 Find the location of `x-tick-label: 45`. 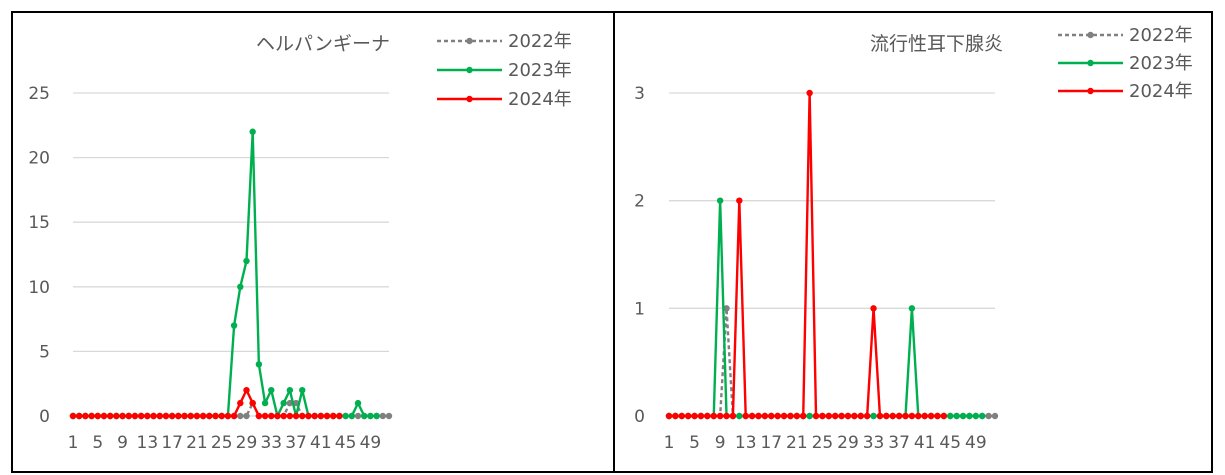

x-tick-label: 45 is located at coordinates (950, 443).